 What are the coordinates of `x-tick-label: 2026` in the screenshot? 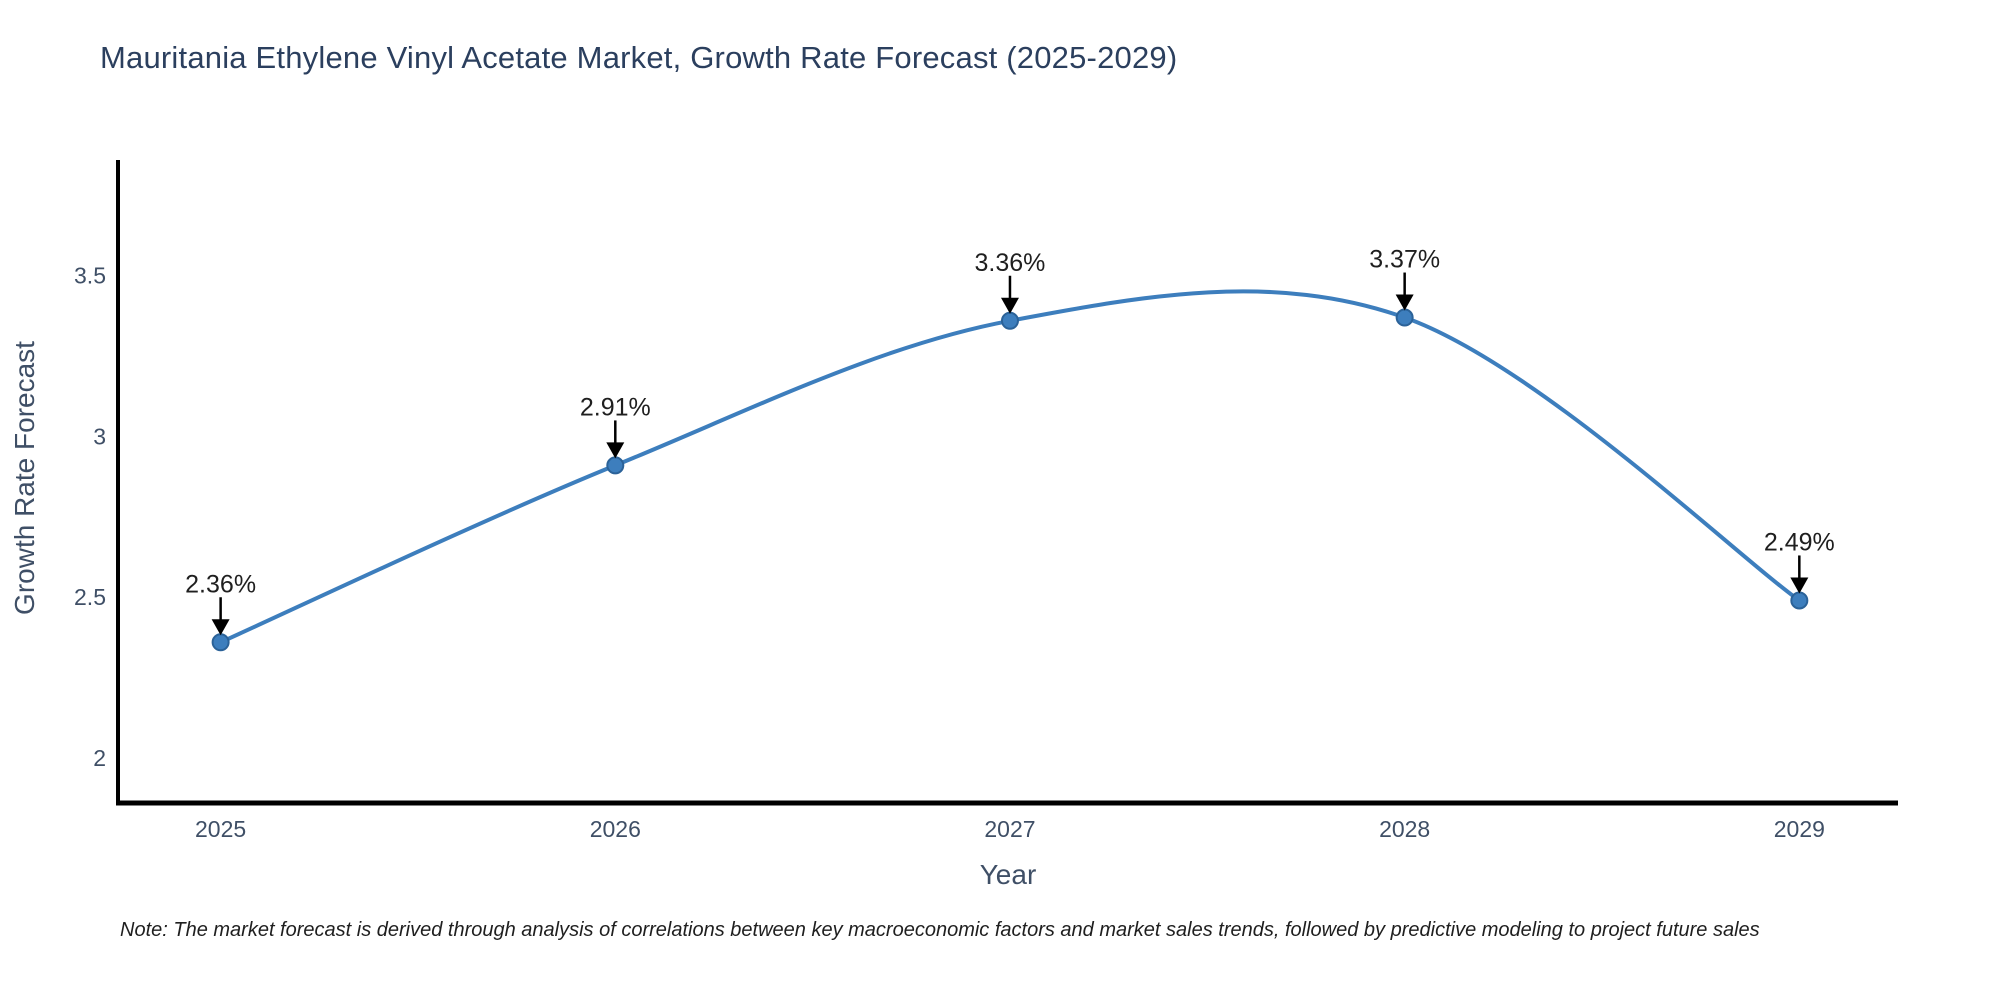 It's located at (615, 829).